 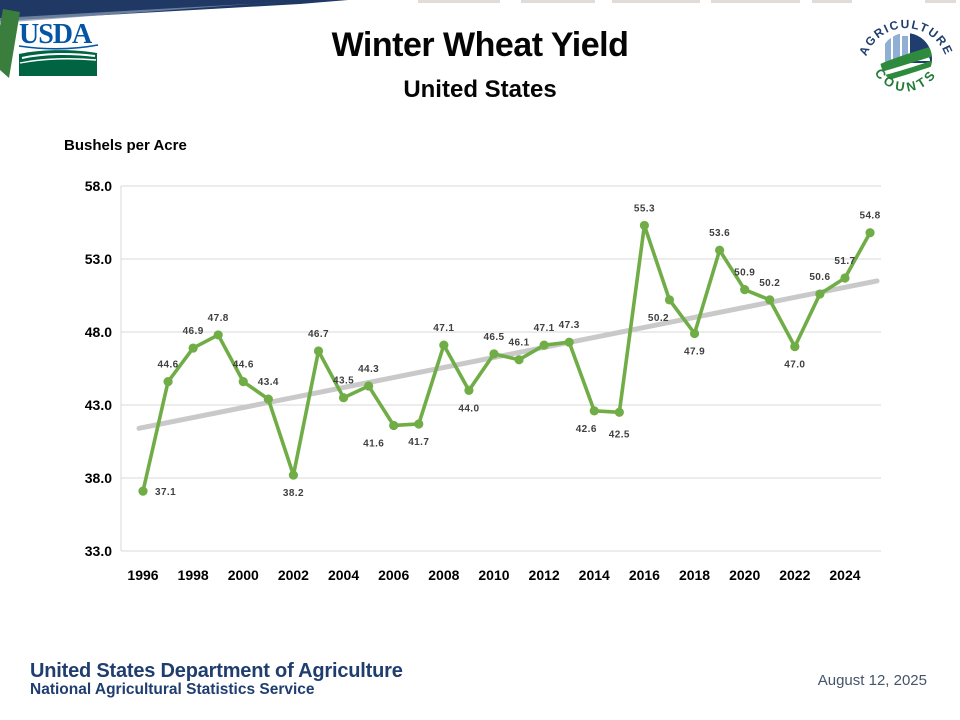 What do you see at coordinates (58, 55) in the screenshot?
I see `usda-logo-furrow` at bounding box center [58, 55].